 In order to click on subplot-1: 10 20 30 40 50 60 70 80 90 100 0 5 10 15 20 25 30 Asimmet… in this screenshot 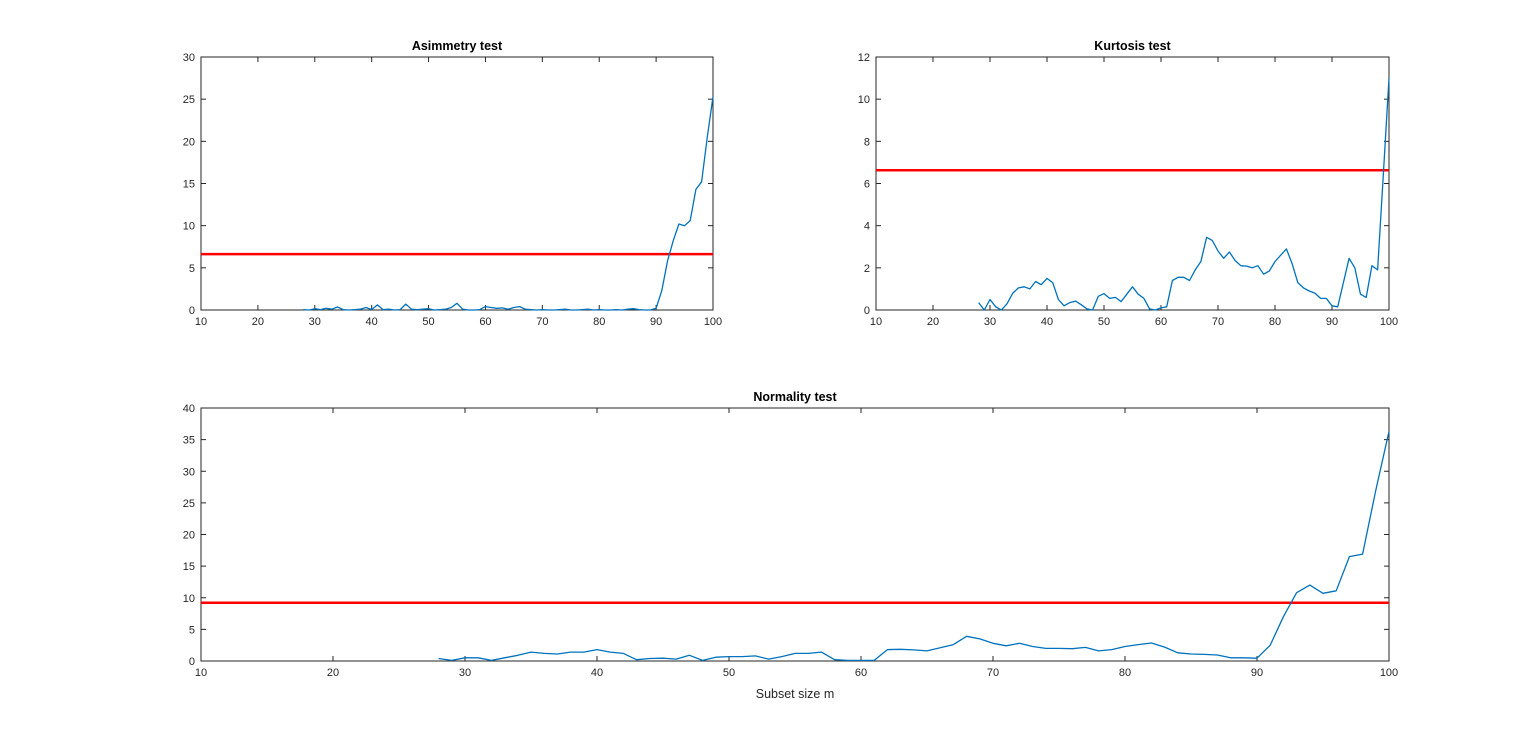, I will do `click(452, 183)`.